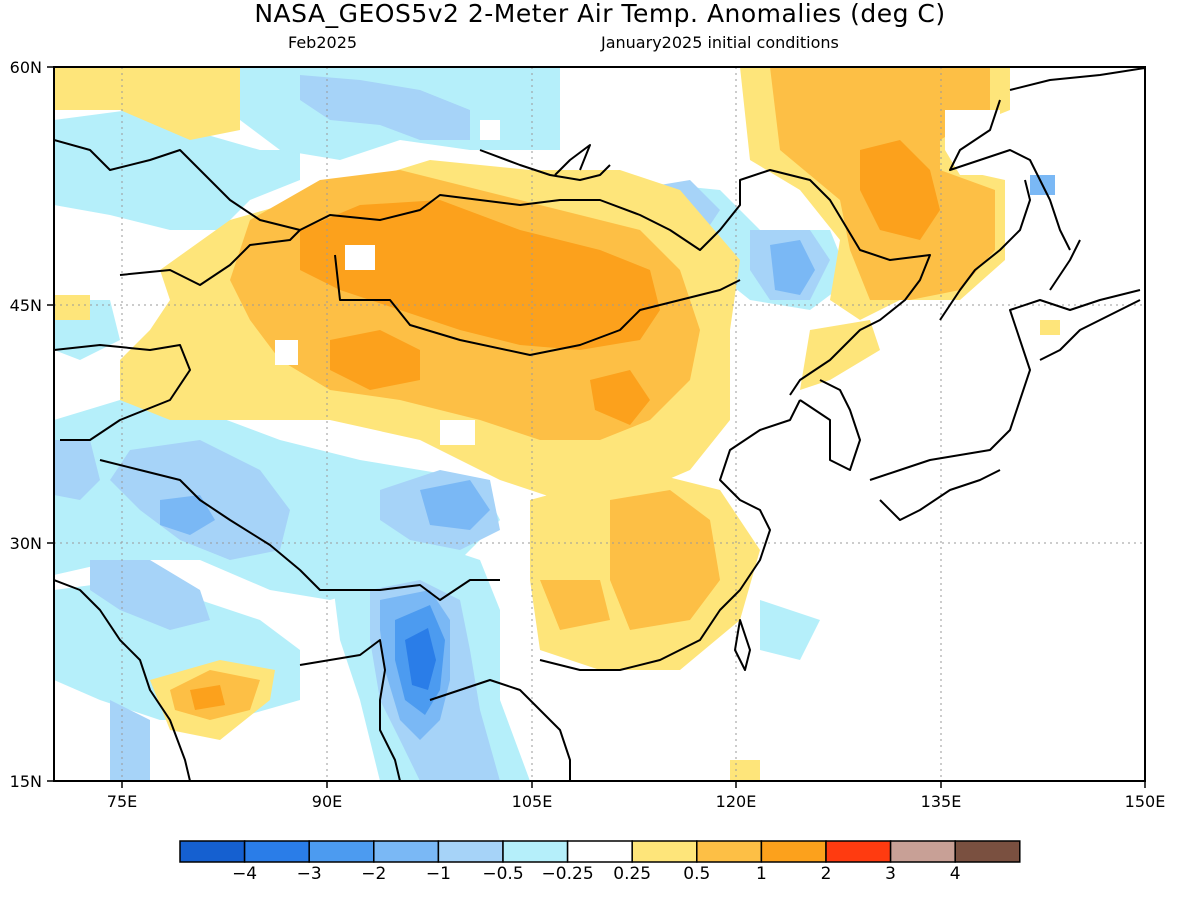  What do you see at coordinates (26, 781) in the screenshot?
I see `lat-tick-label: 15N` at bounding box center [26, 781].